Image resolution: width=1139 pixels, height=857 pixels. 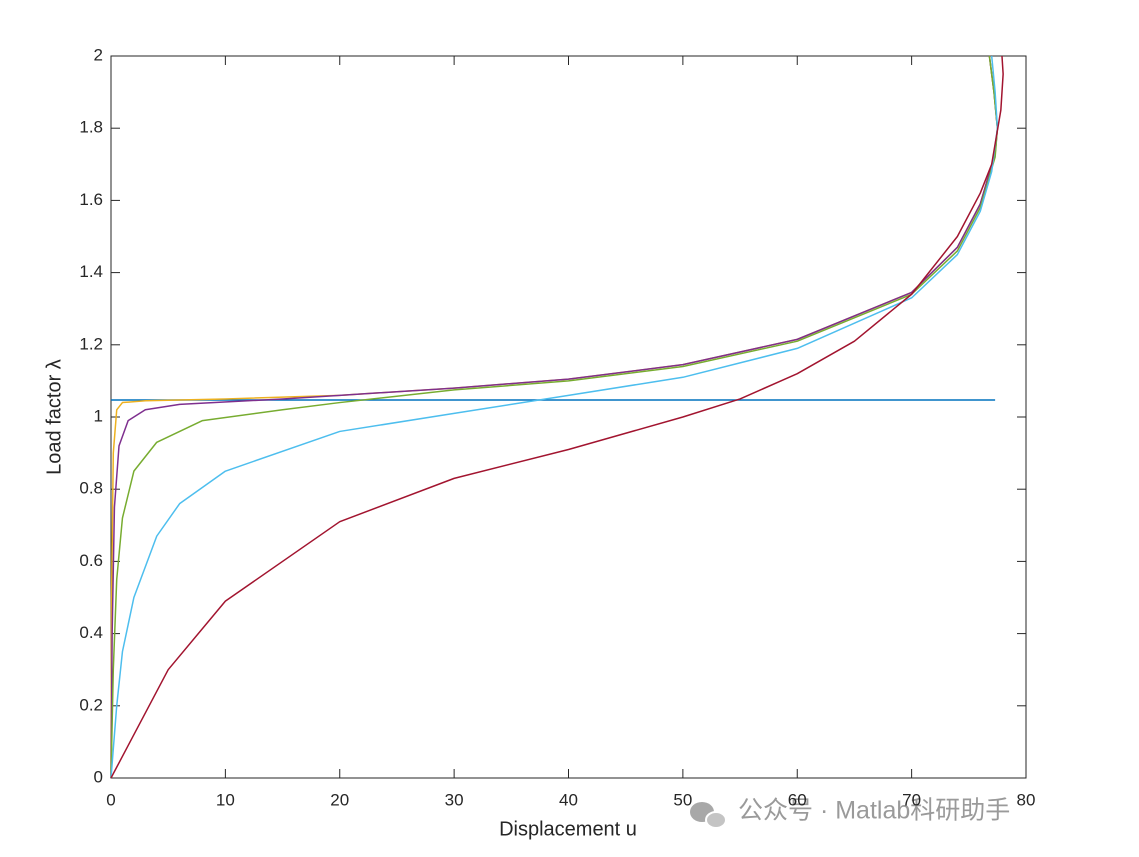 I want to click on x-tick-label: 20, so click(x=339, y=799).